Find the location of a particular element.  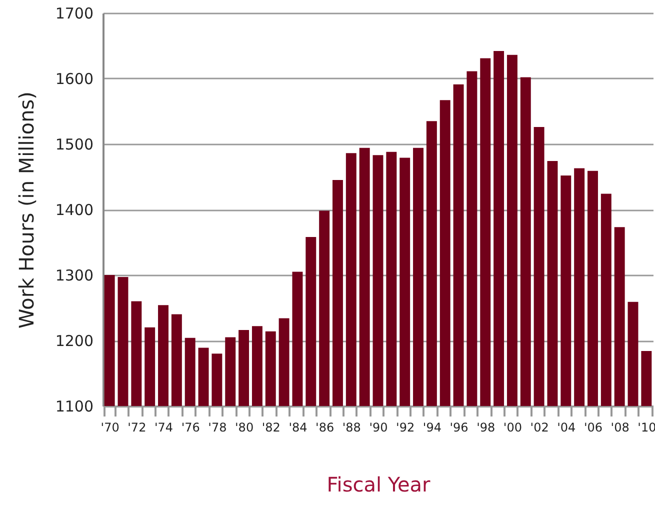

x-tick-label: '00 is located at coordinates (512, 427).